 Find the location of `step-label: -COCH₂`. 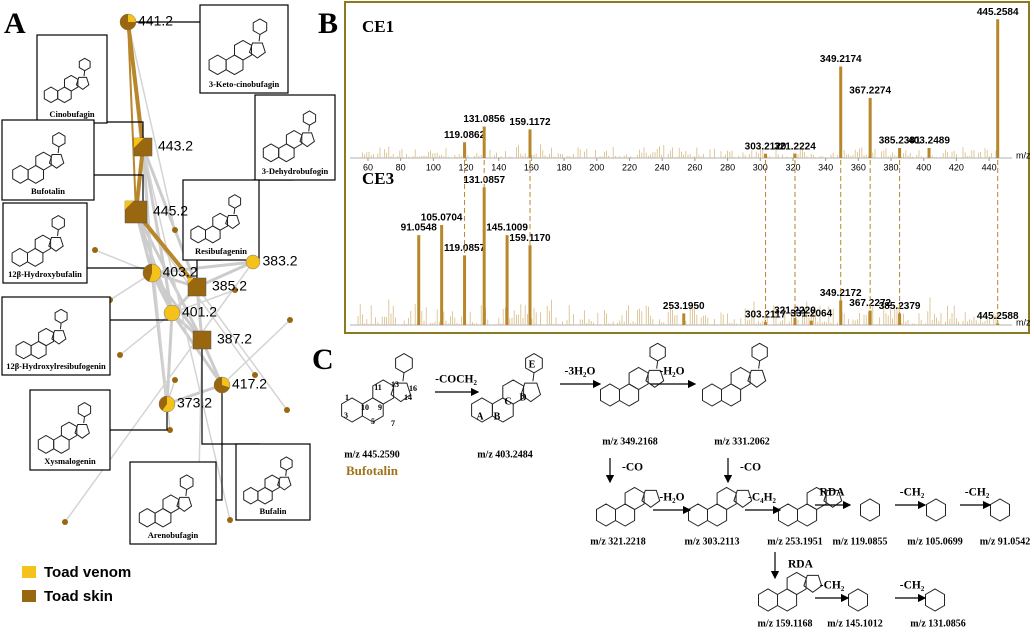

step-label: -COCH₂ is located at coordinates (456, 380).